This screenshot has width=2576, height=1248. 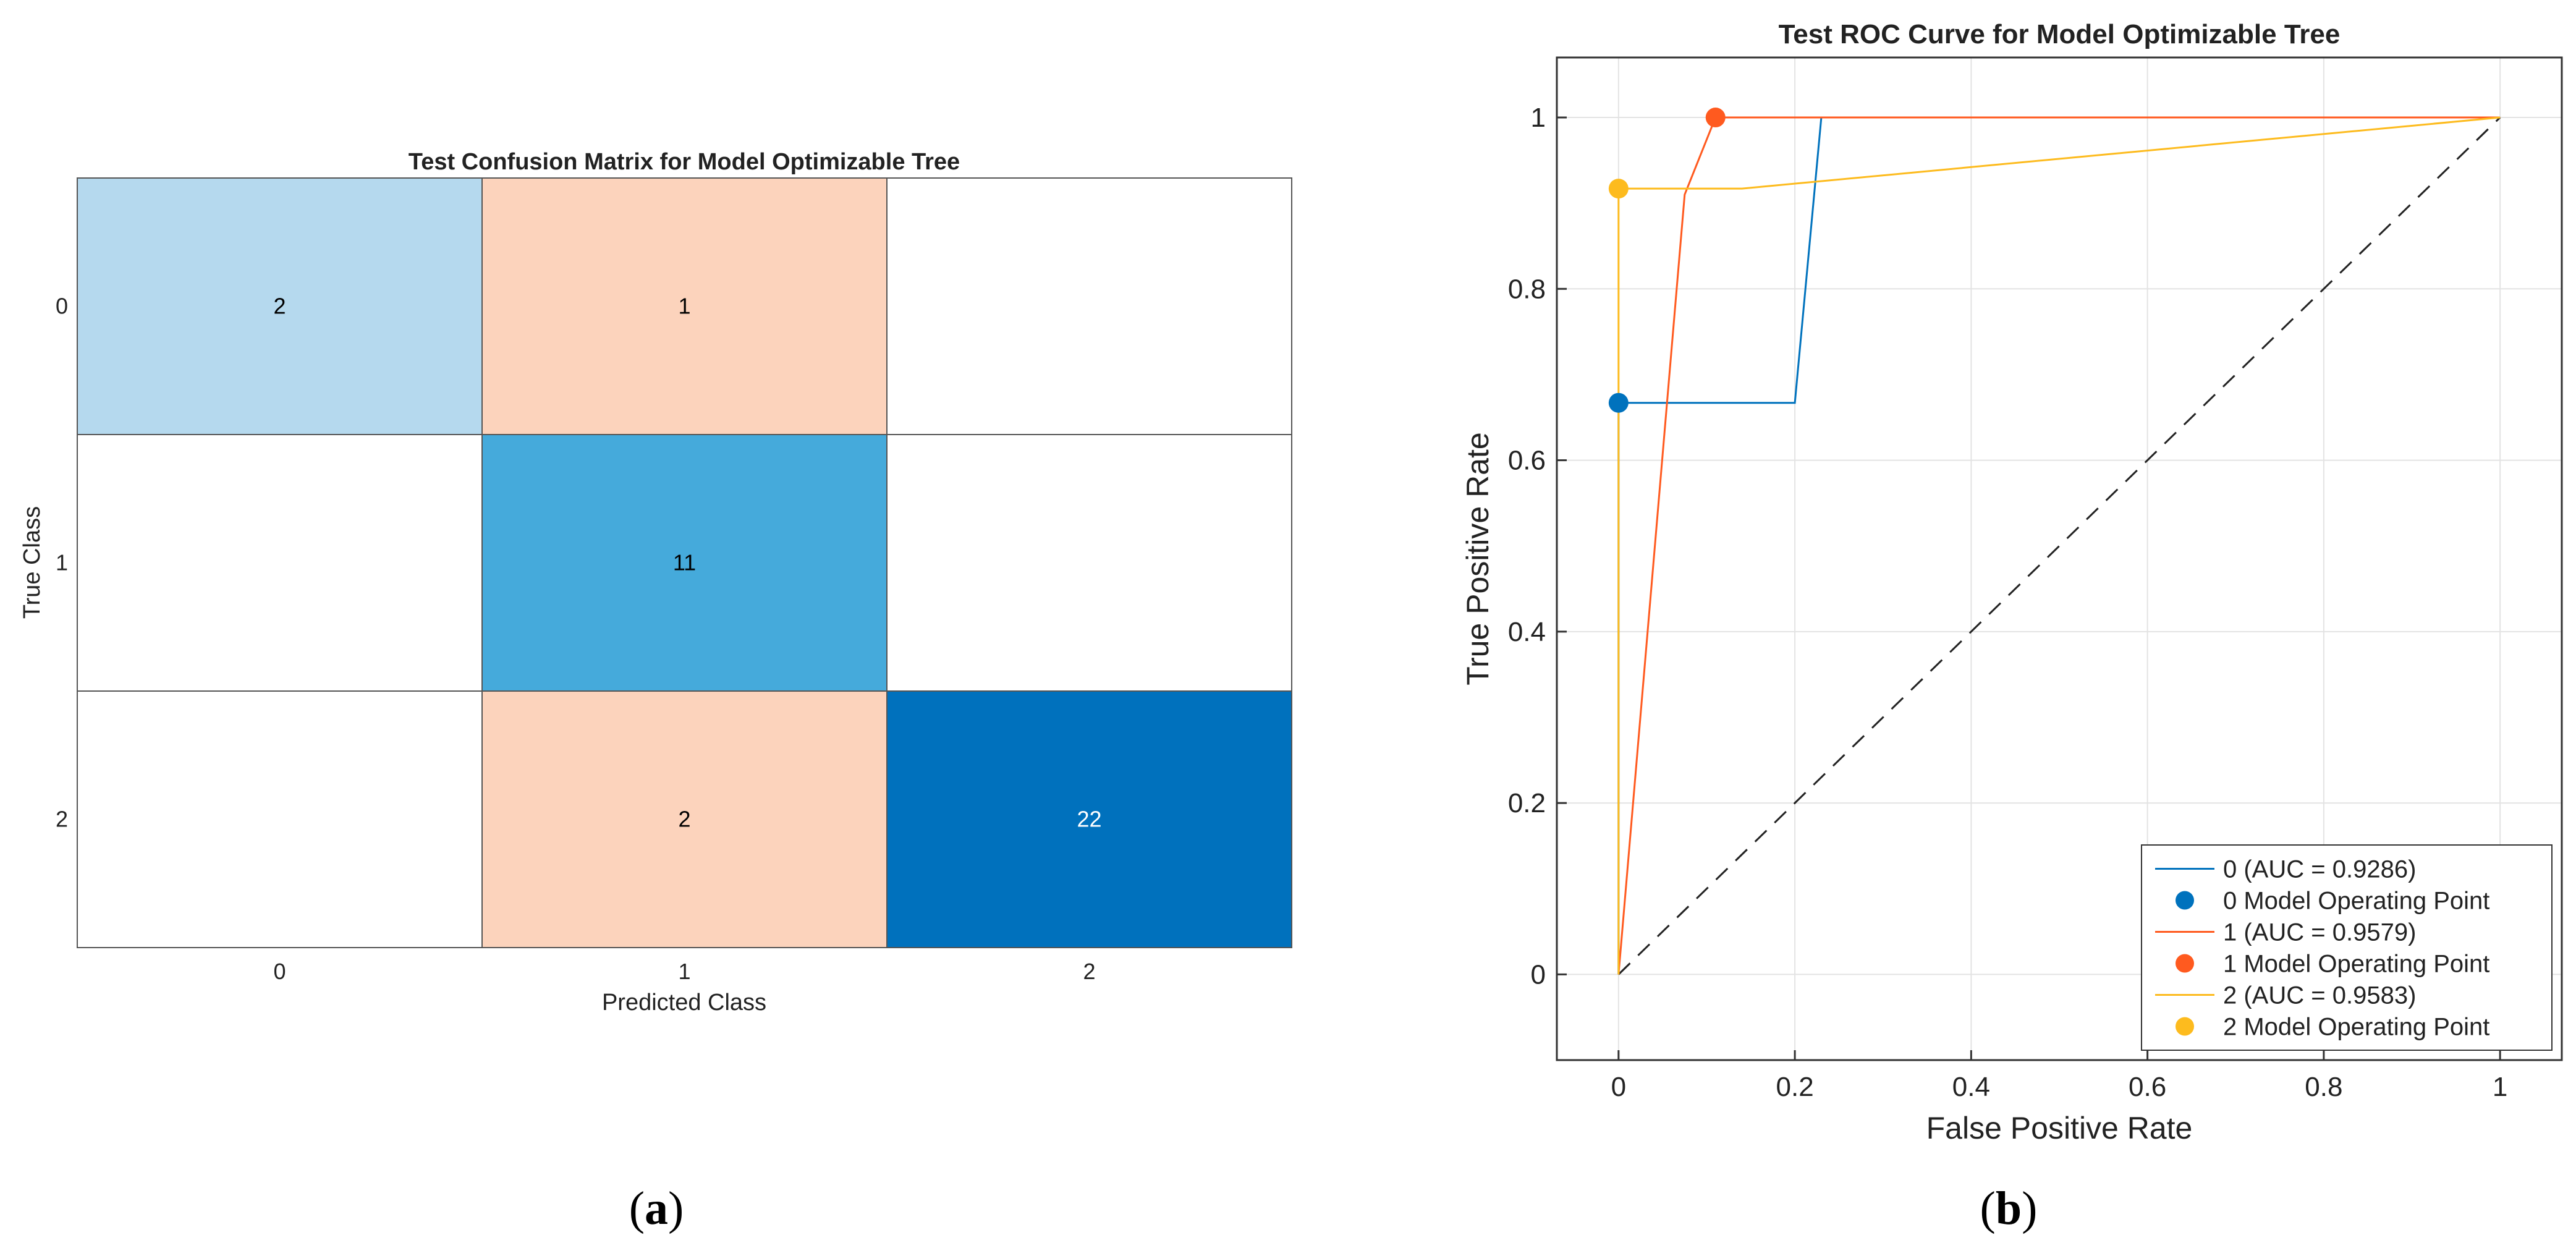 I want to click on matrix-cell-value-0-1: 1, so click(x=684, y=306).